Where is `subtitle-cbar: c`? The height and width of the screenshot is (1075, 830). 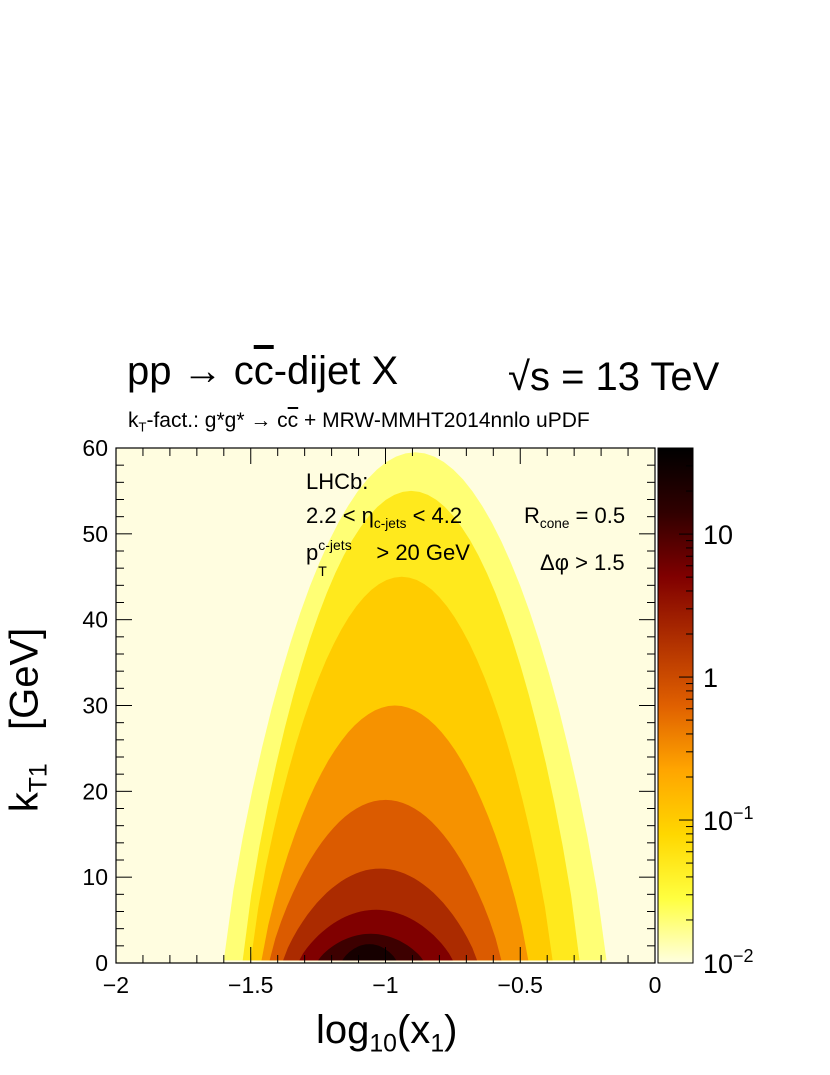 subtitle-cbar: c is located at coordinates (293, 420).